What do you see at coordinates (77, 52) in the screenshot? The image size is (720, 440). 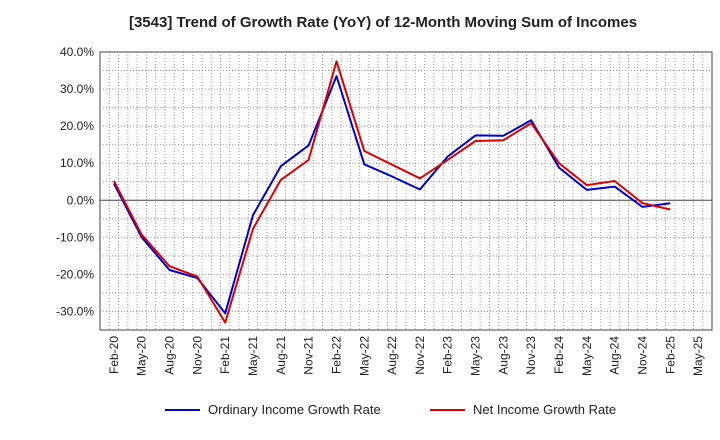 I see `y-tick-label: 40.0%` at bounding box center [77, 52].